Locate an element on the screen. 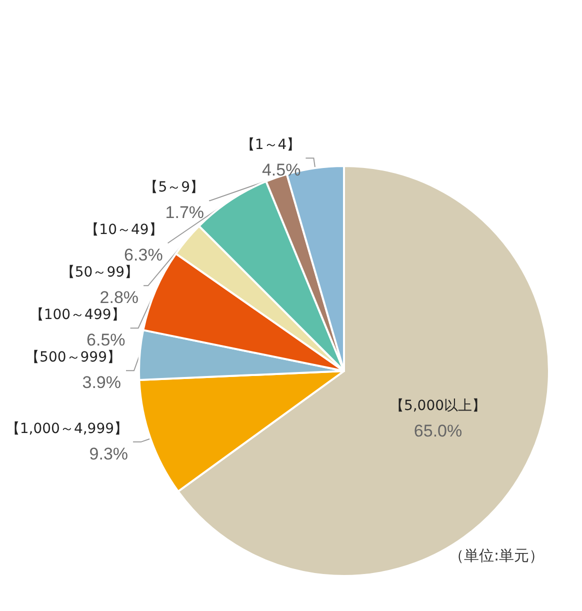  data-label: 6.3% is located at coordinates (143, 255).